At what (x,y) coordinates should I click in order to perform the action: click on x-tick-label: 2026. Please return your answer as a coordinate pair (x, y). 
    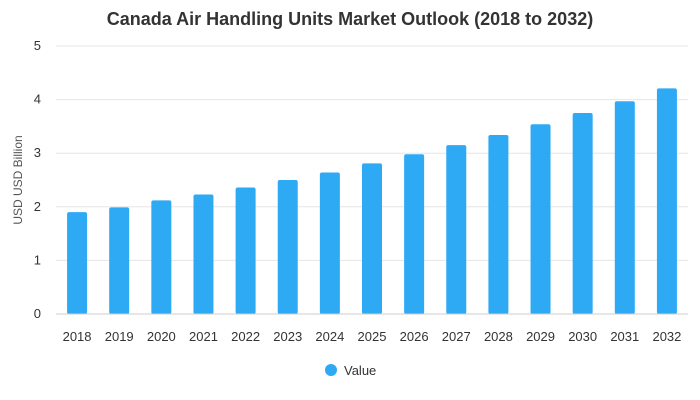
    Looking at the image, I should click on (414, 336).